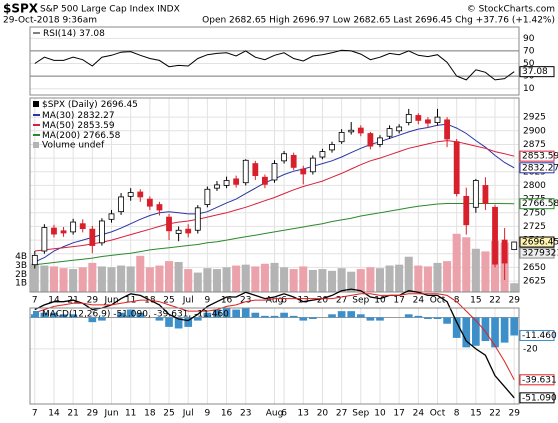  I want to click on x-tick-label: 7, so click(35, 301).